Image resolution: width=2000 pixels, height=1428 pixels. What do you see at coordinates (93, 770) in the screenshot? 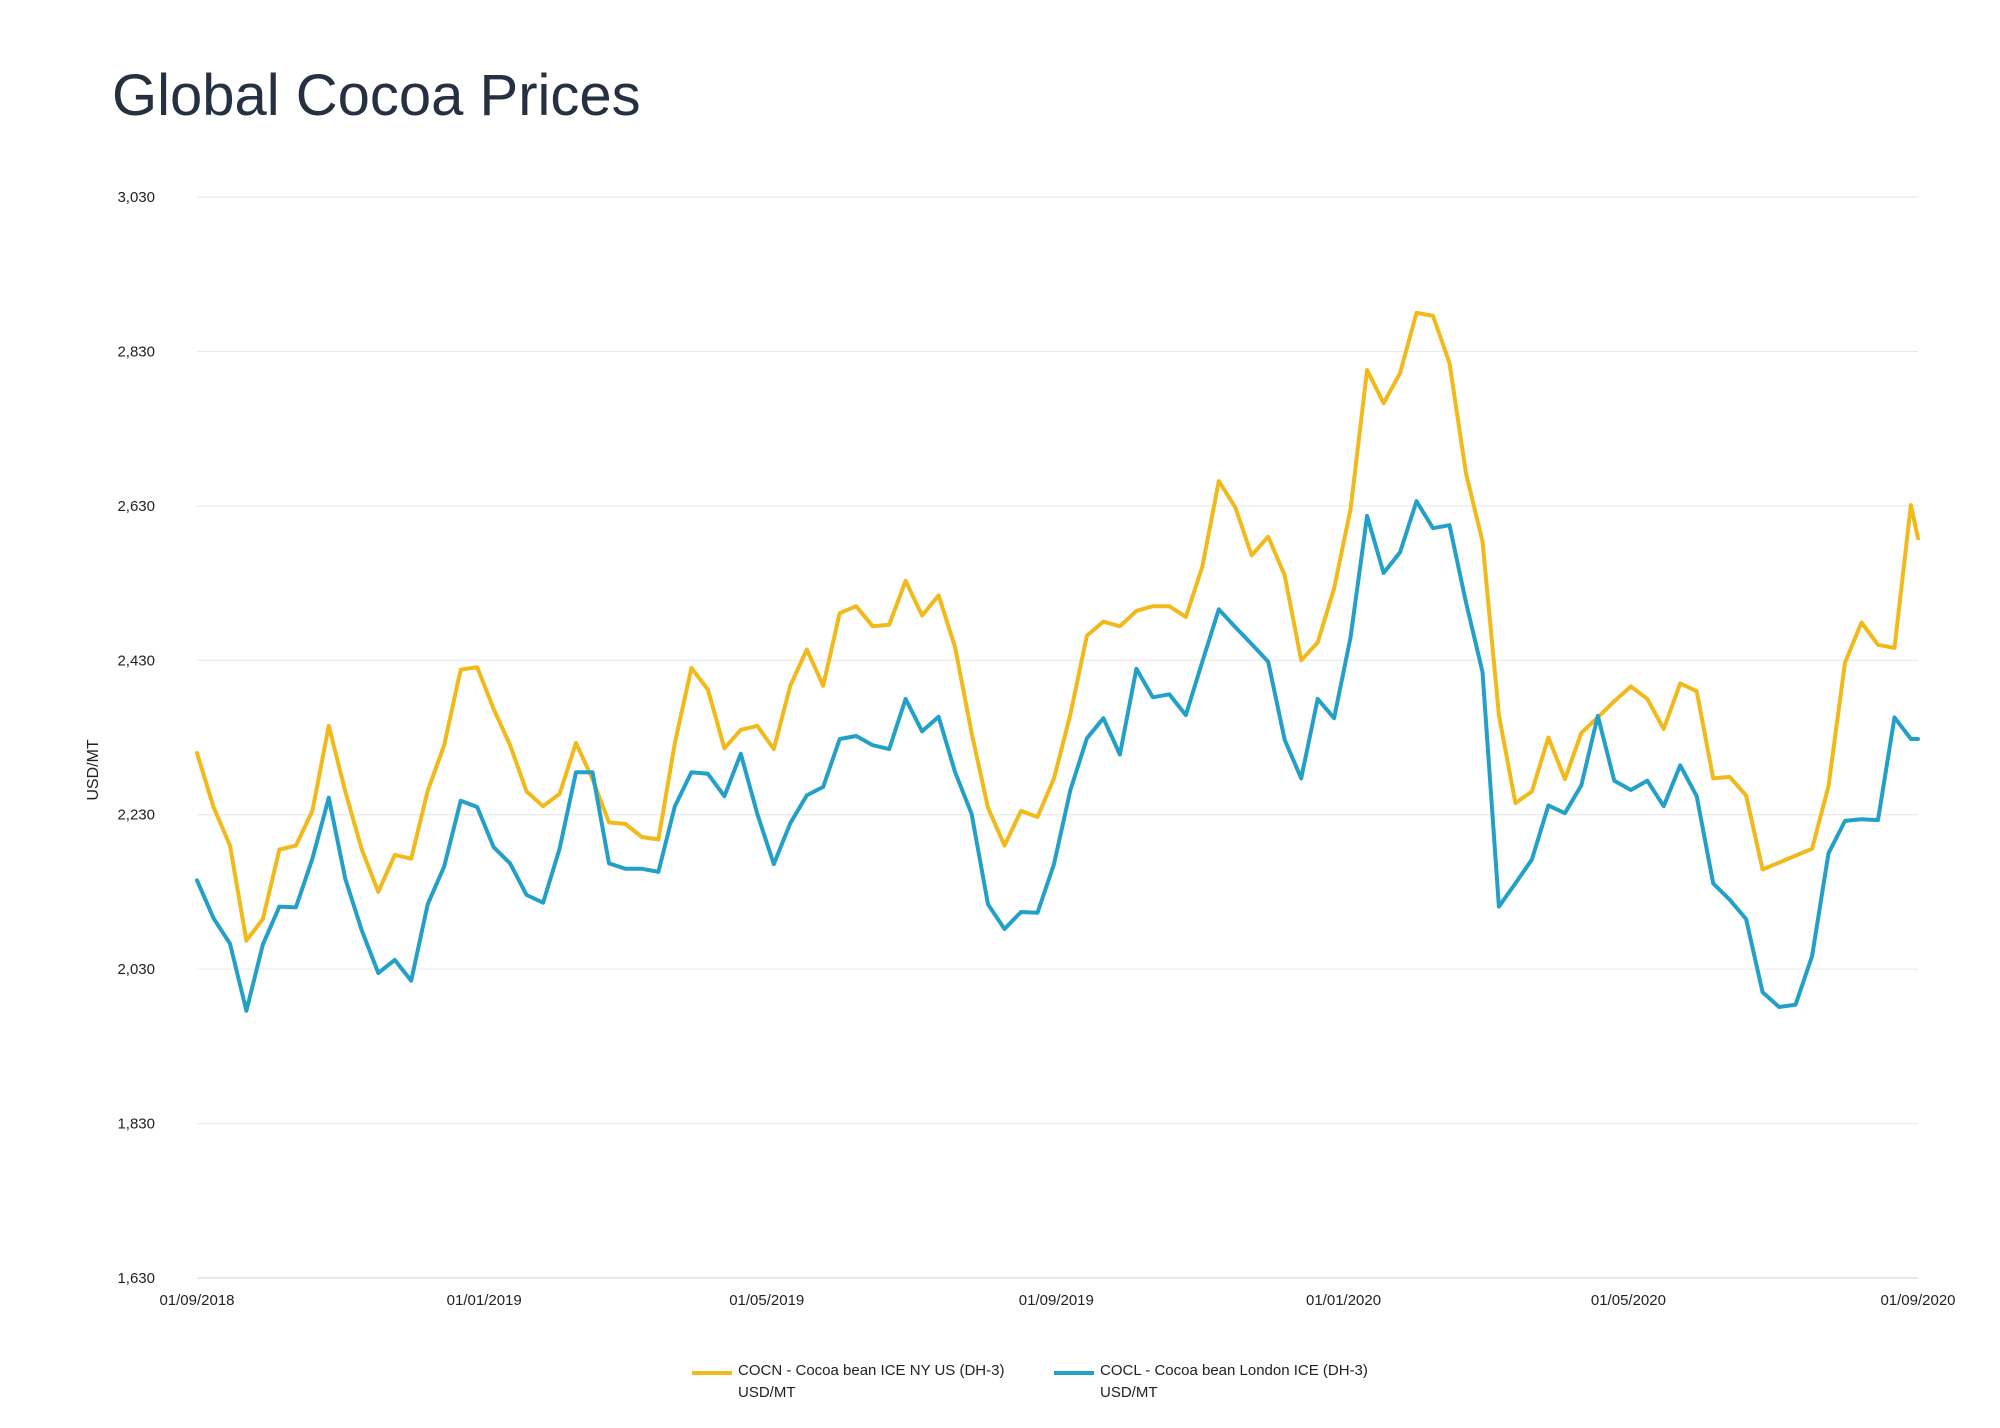
I see `y-axis-label: USD/MT` at bounding box center [93, 770].